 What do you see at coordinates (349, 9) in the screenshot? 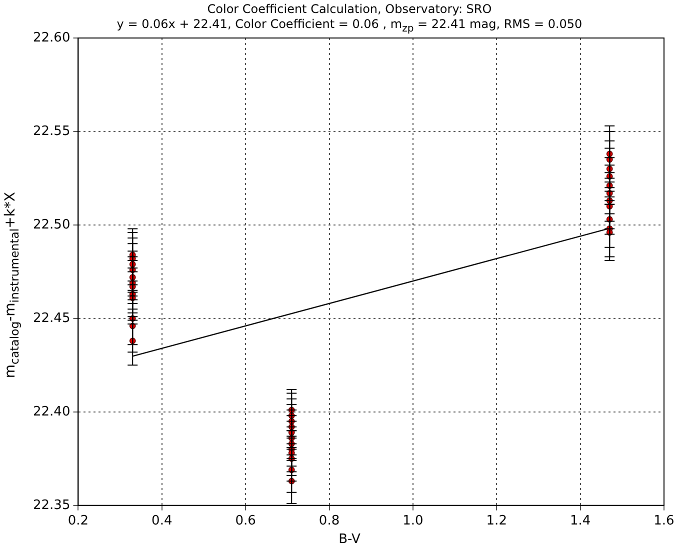
I see `chart-title: Color Coefficient Calculation, Observatory: SRO` at bounding box center [349, 9].